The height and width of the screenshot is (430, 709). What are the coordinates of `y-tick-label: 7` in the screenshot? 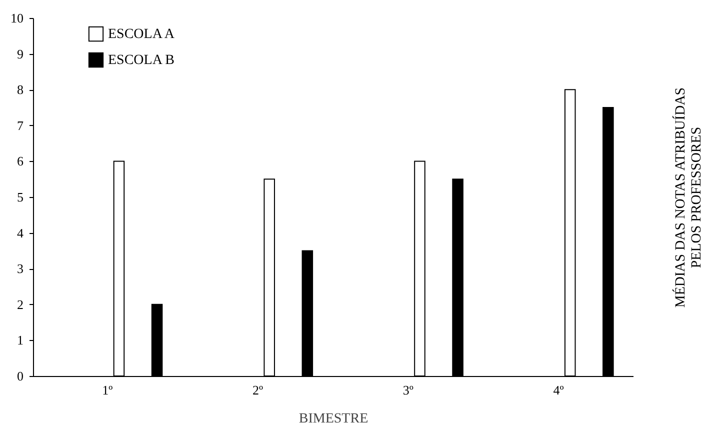 It's located at (20, 125).